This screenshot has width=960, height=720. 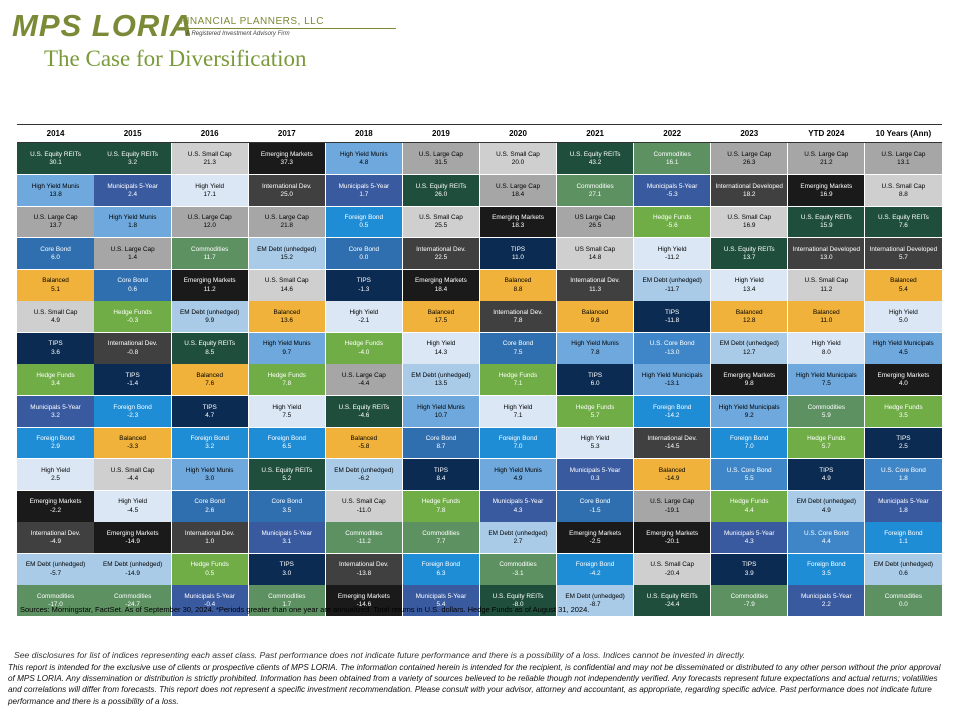 I want to click on return-value: -8.0, so click(x=518, y=605).